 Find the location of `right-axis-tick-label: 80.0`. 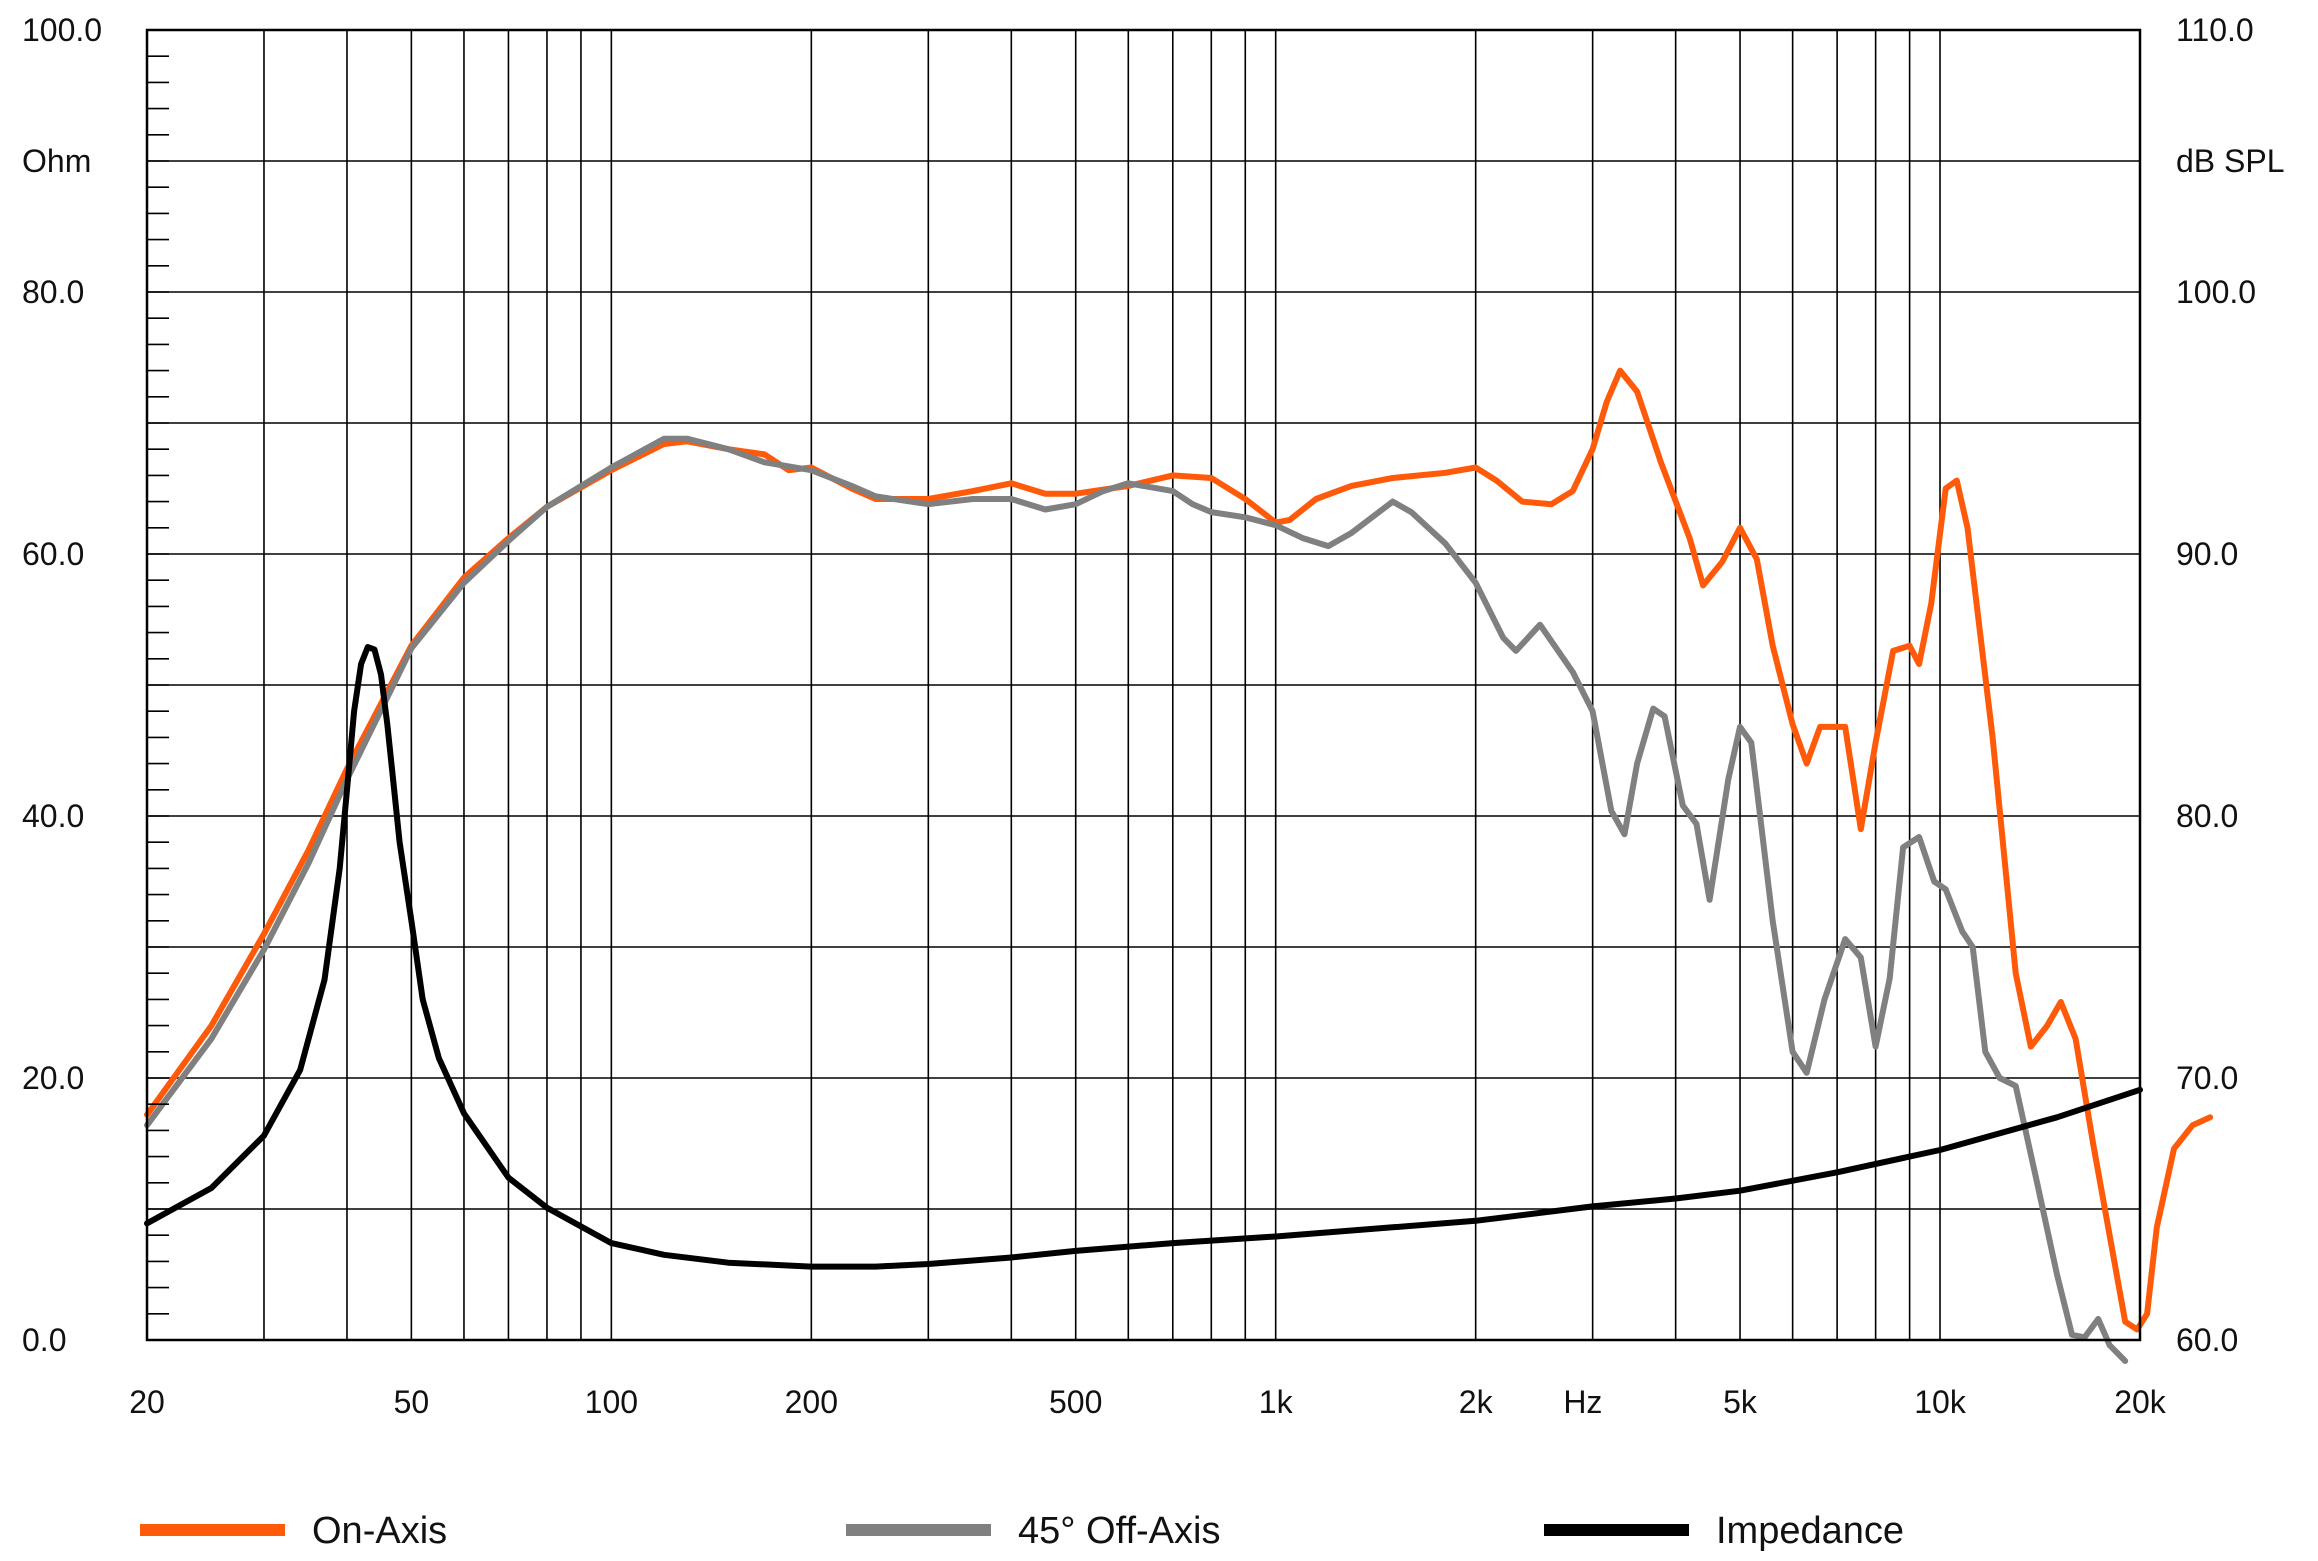

right-axis-tick-label: 80.0 is located at coordinates (2207, 816).